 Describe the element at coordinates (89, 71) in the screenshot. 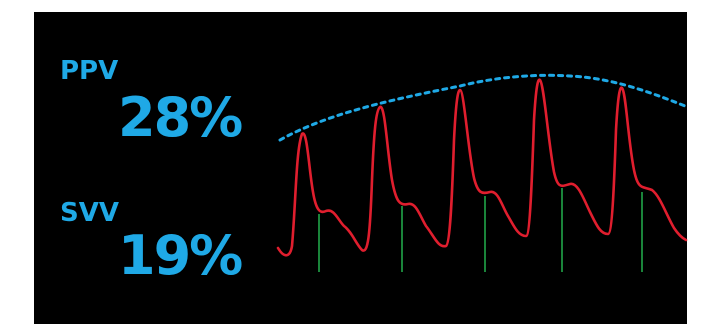

I see `ppv-label: PPV` at that location.